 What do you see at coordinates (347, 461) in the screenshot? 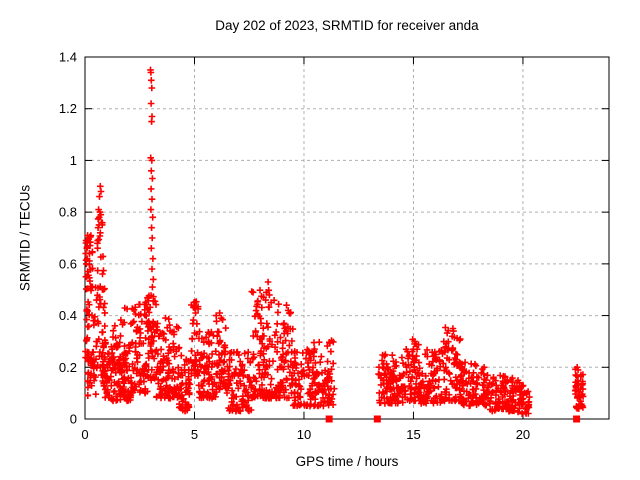
I see `x-axis-label: GPS time / hours` at bounding box center [347, 461].